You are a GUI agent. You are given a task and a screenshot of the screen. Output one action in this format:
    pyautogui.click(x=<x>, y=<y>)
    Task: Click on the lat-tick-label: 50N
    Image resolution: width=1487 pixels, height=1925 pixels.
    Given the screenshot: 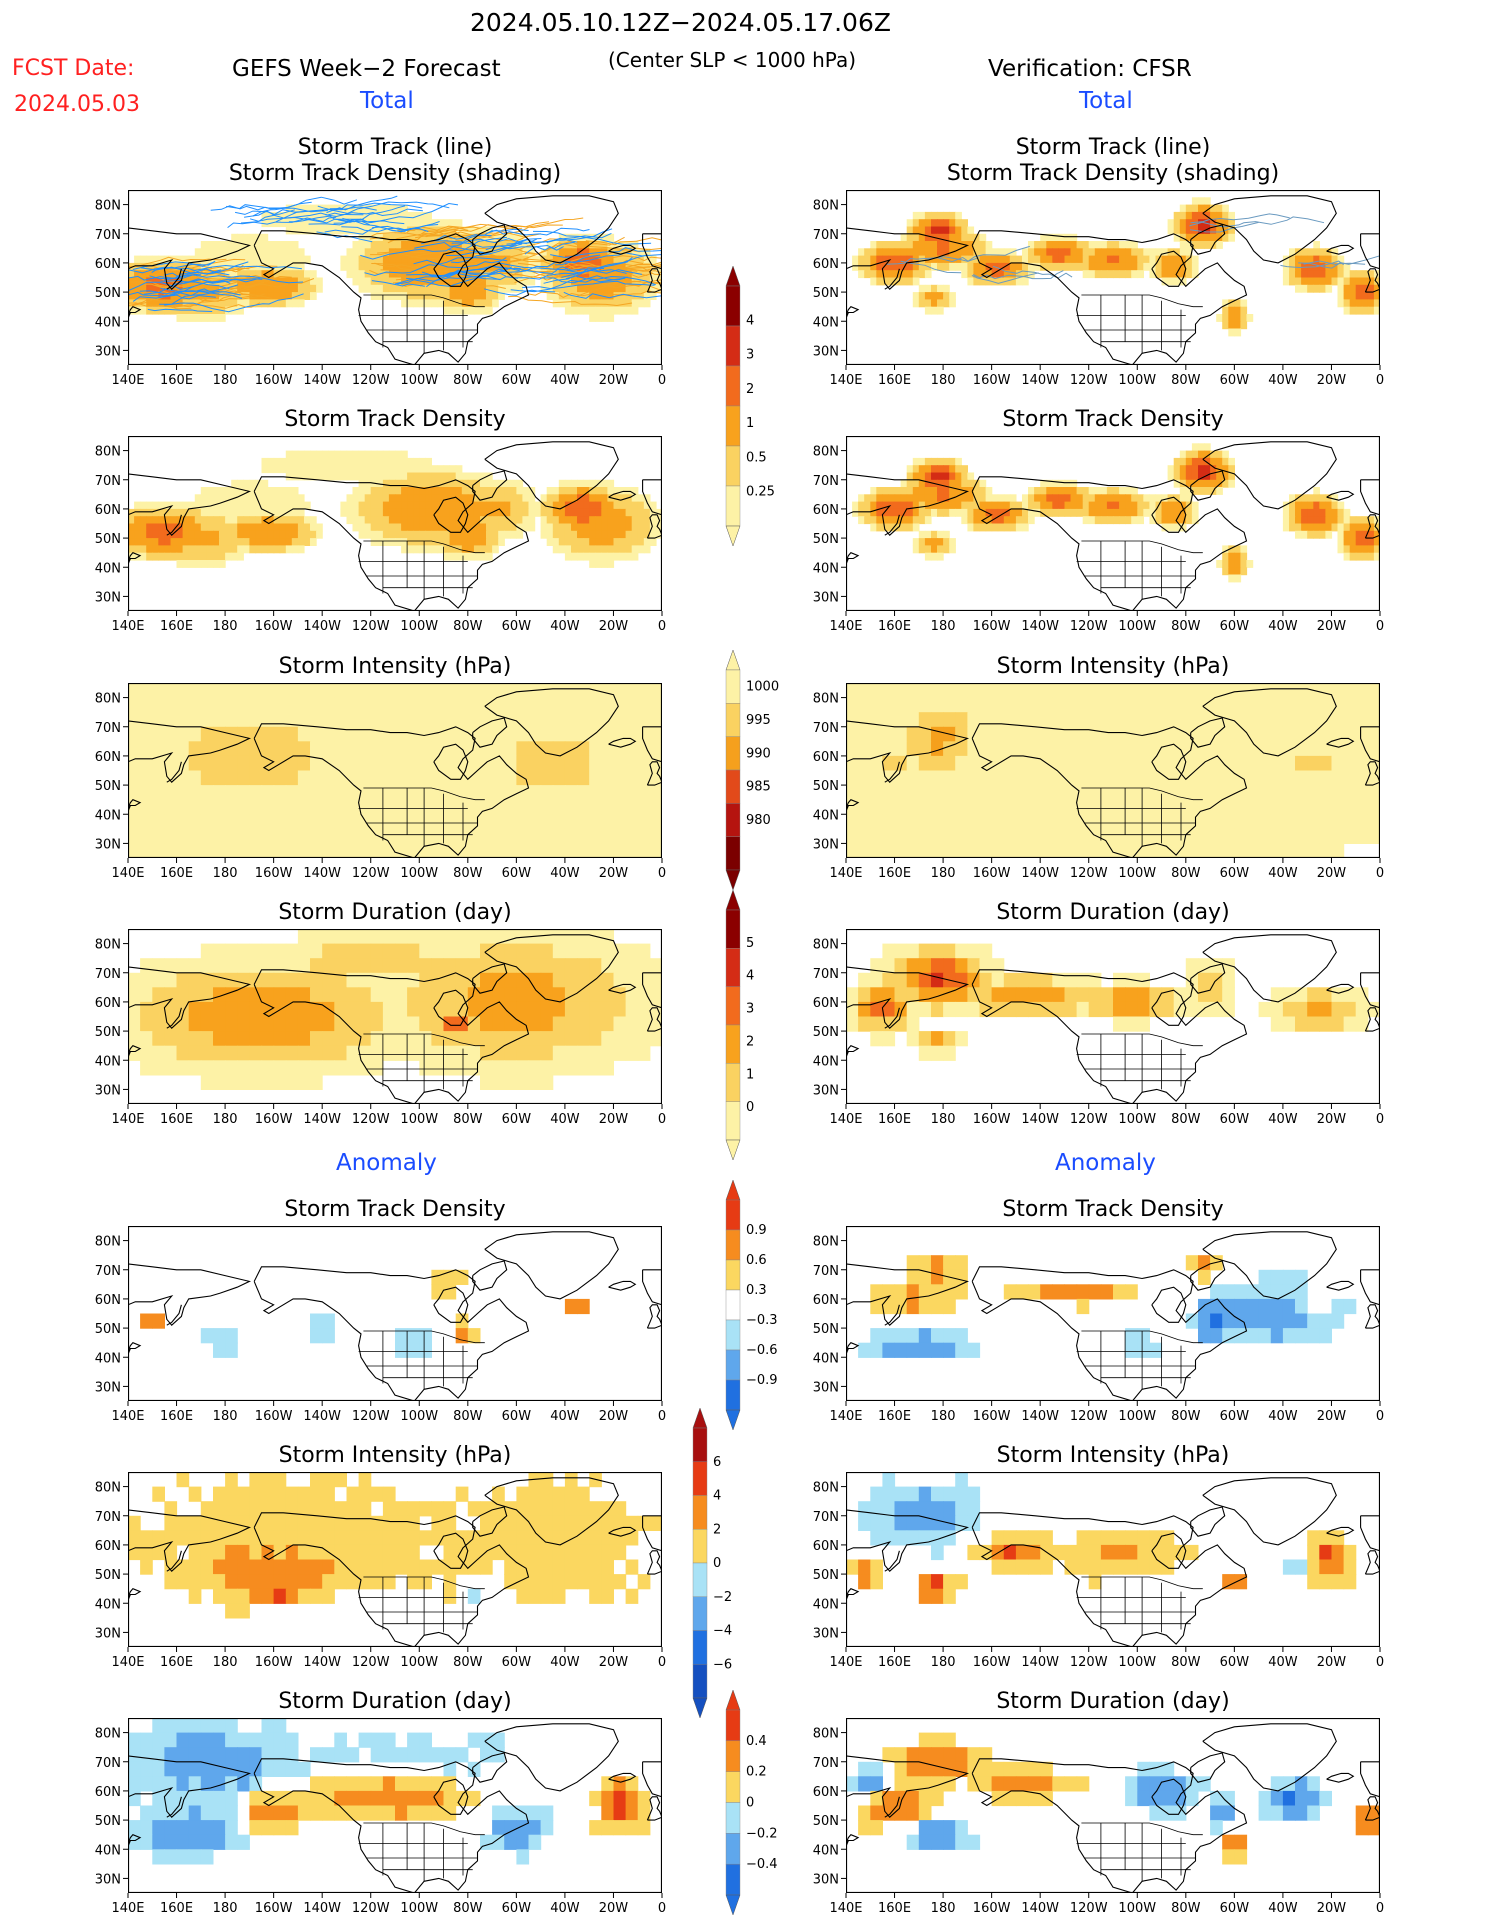 What is the action you would take?
    pyautogui.click(x=826, y=1821)
    